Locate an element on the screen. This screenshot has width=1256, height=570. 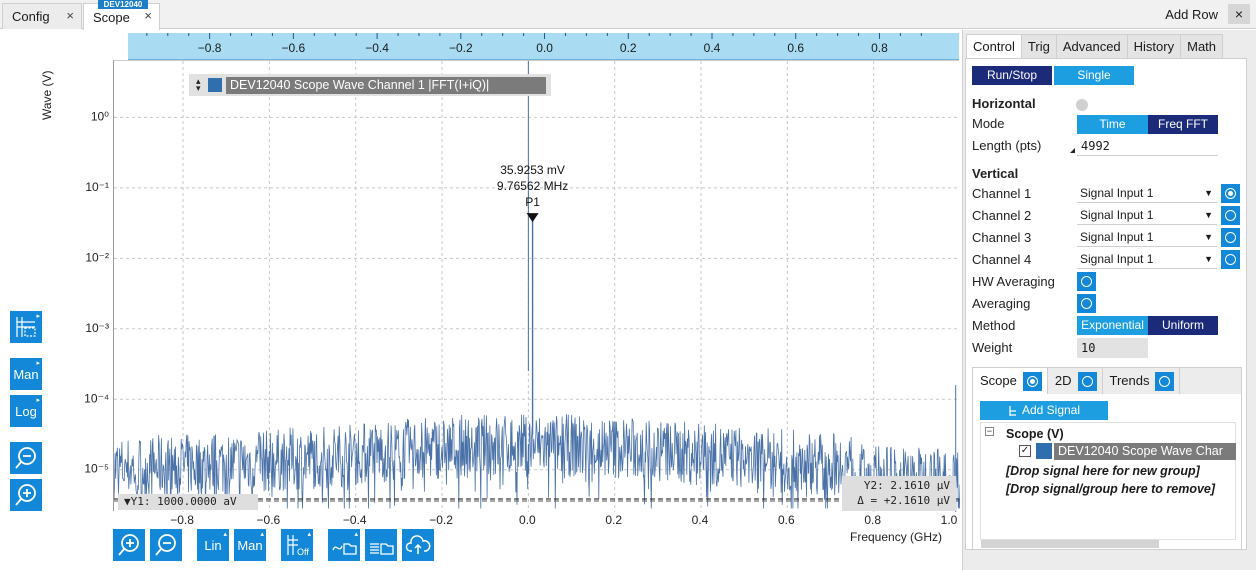
horizontal-heading: Horizontal is located at coordinates (1004, 103).